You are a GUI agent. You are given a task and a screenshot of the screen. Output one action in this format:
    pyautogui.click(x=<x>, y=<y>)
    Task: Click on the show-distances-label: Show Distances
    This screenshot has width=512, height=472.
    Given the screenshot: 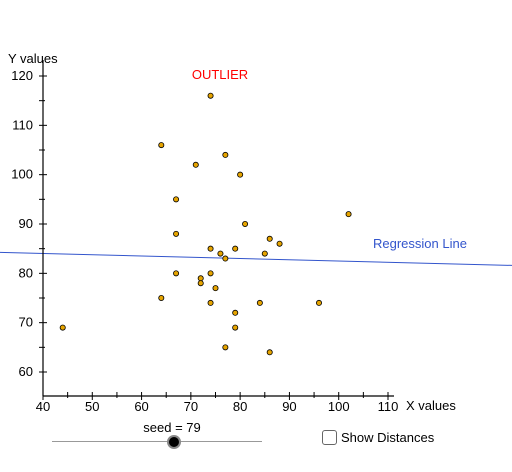 What is the action you would take?
    pyautogui.click(x=388, y=437)
    